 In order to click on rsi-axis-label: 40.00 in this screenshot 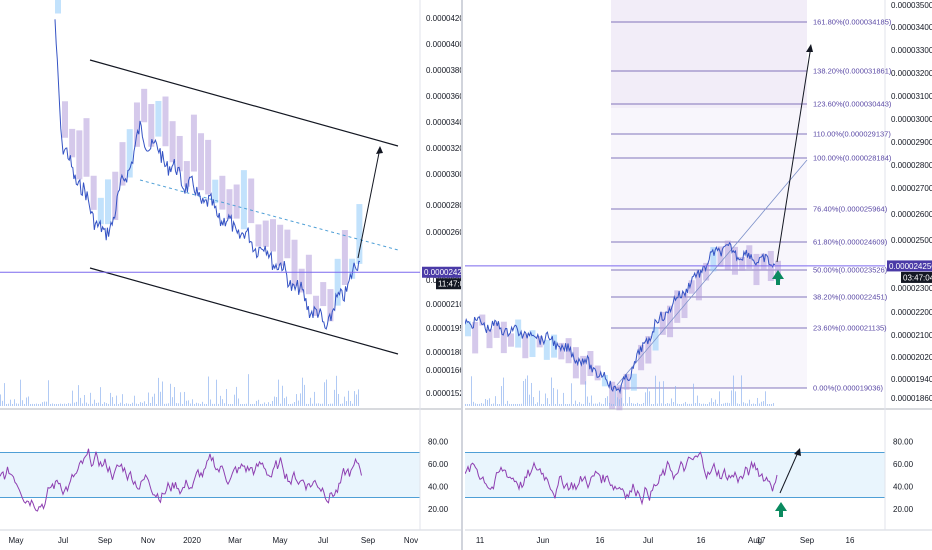, I will do `click(438, 486)`.